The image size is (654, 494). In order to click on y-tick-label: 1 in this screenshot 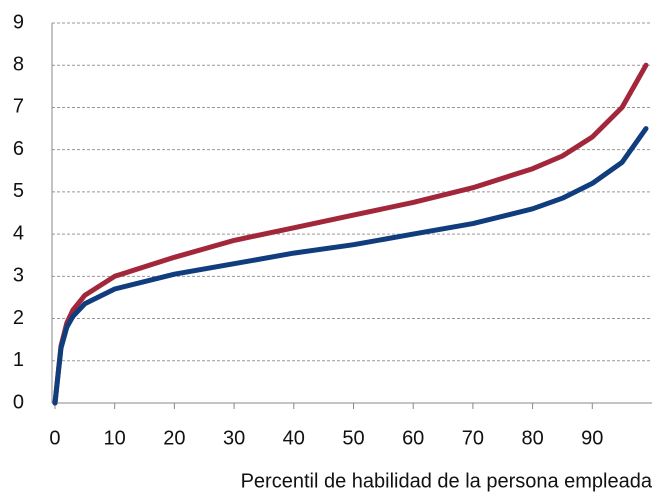, I will do `click(18, 360)`.